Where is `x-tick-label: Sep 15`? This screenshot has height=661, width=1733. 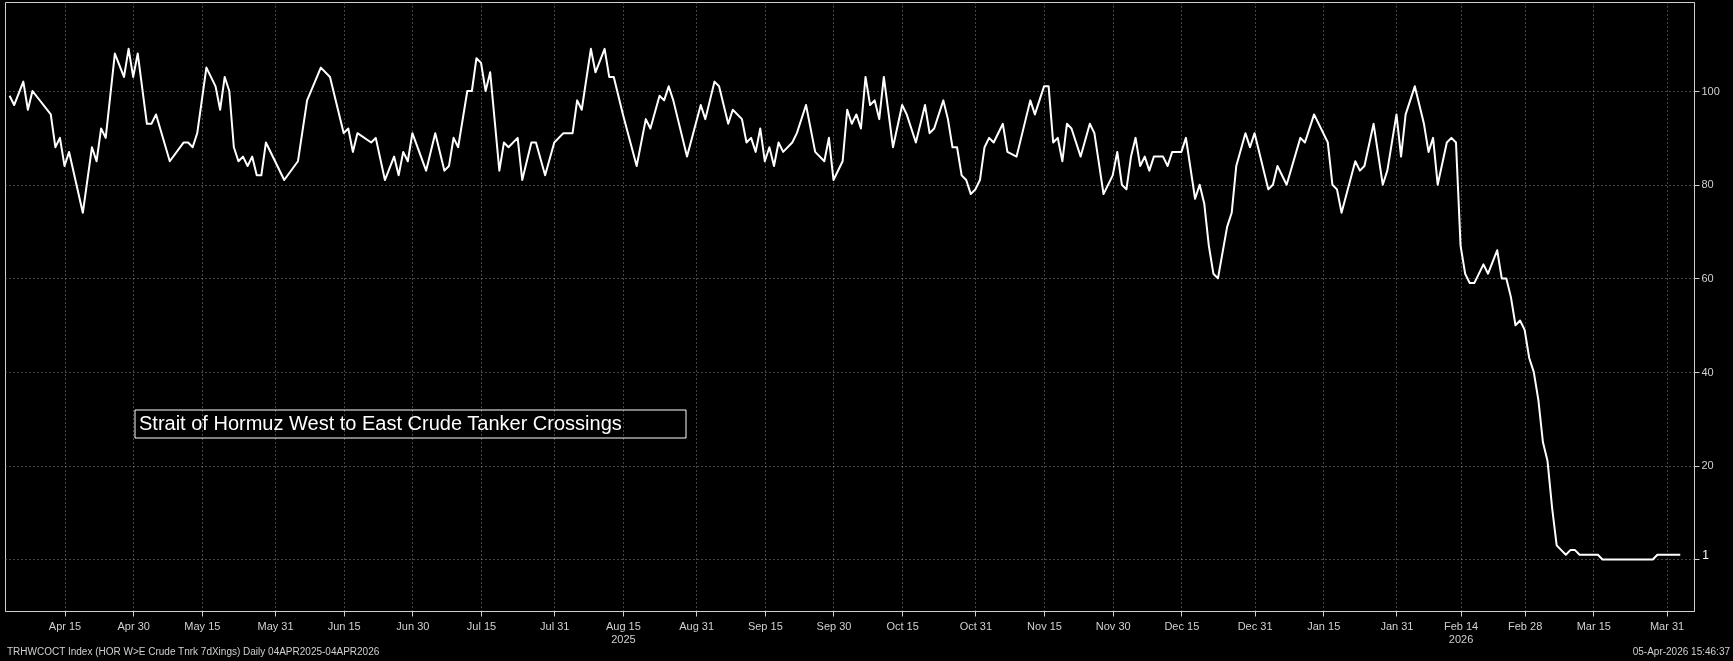
x-tick-label: Sep 15 is located at coordinates (765, 625).